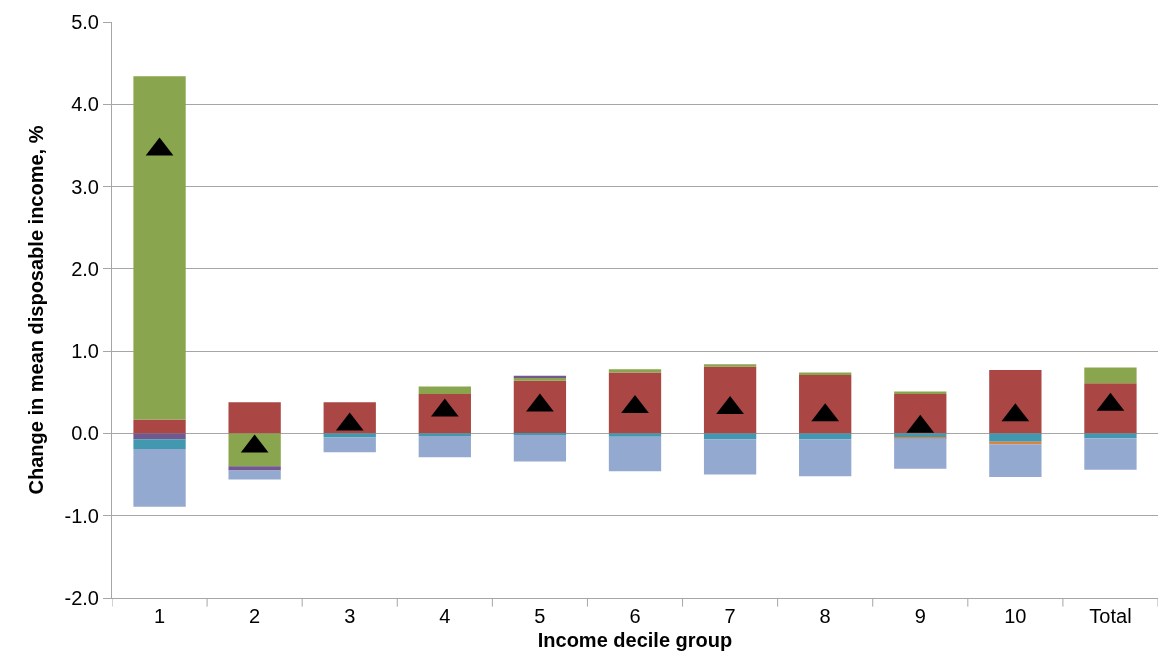 Image resolution: width=1162 pixels, height=668 pixels. Describe the element at coordinates (825, 616) in the screenshot. I see `x-tick-label: 8` at that location.